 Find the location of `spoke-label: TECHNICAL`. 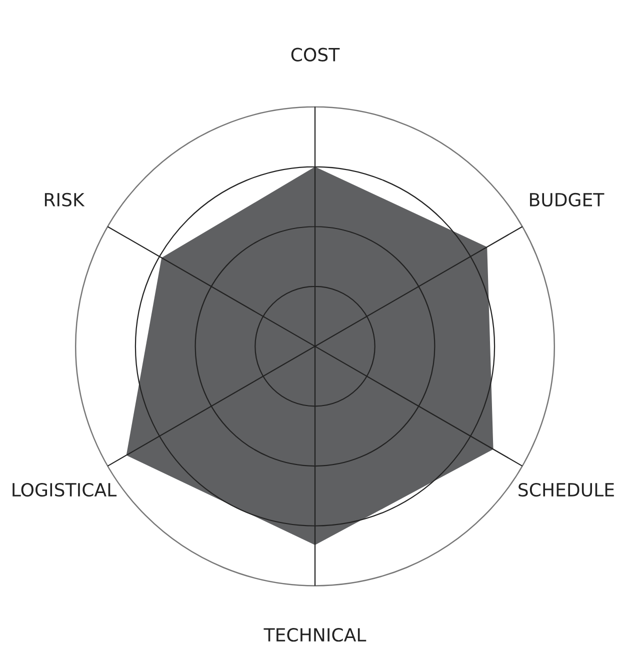

spoke-label: TECHNICAL is located at coordinates (315, 635).